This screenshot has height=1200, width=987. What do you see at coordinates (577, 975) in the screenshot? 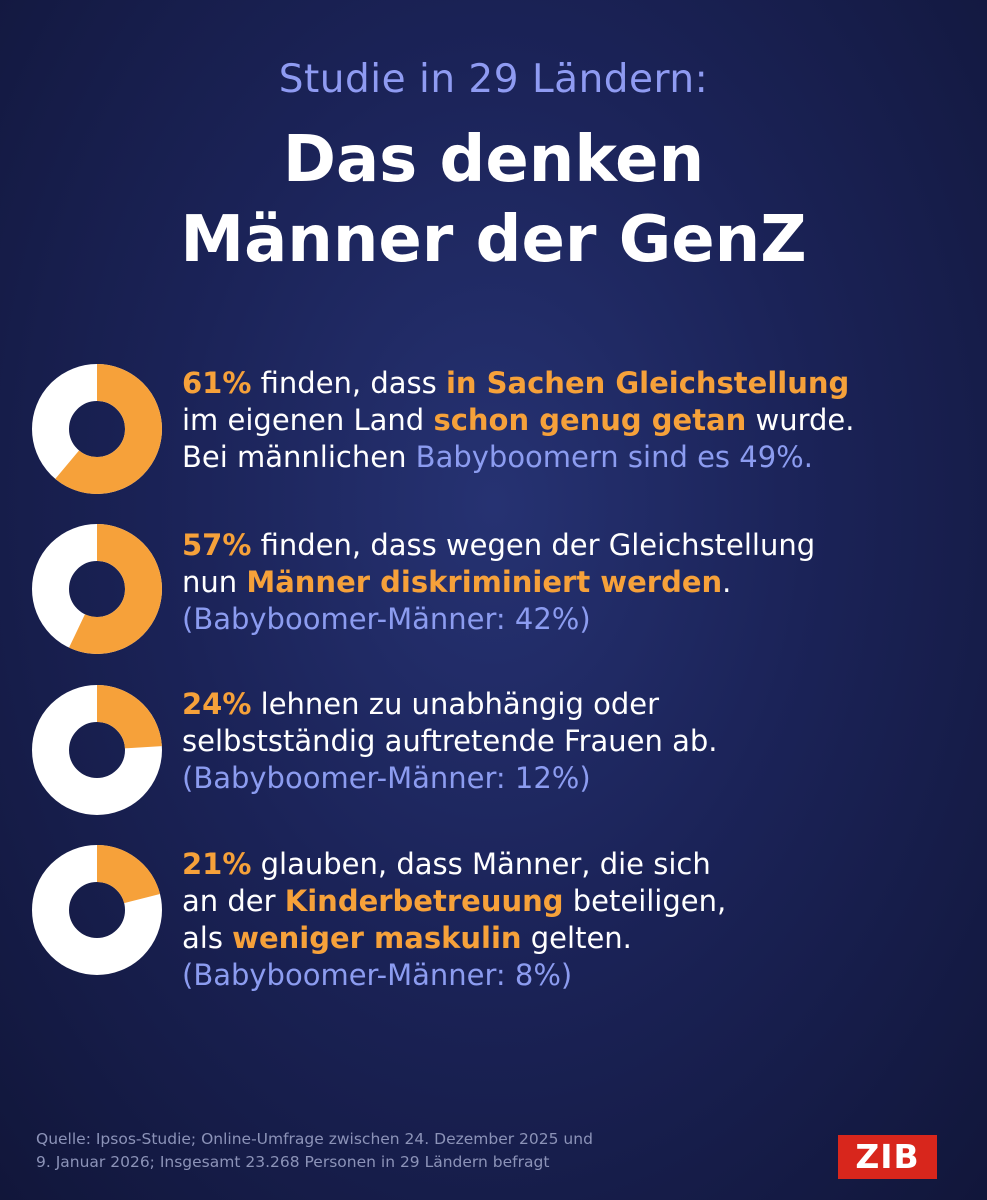
I see `stat-4-line-4: (Babyboomer-Männer: 8%)` at bounding box center [577, 975].